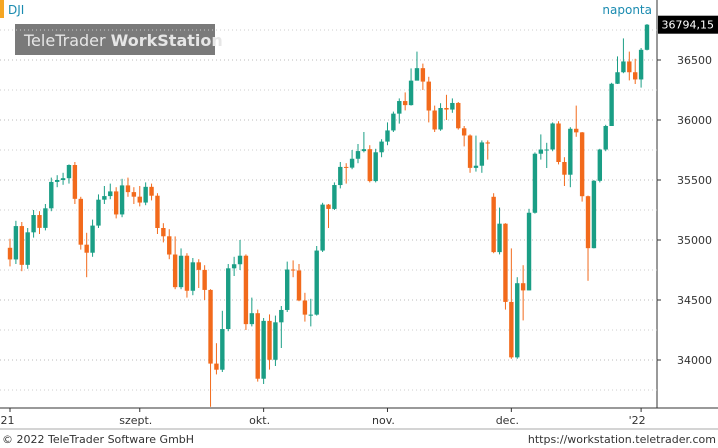 Image resolution: width=718 pixels, height=448 pixels. I want to click on y-tick-label: 34500, so click(694, 300).